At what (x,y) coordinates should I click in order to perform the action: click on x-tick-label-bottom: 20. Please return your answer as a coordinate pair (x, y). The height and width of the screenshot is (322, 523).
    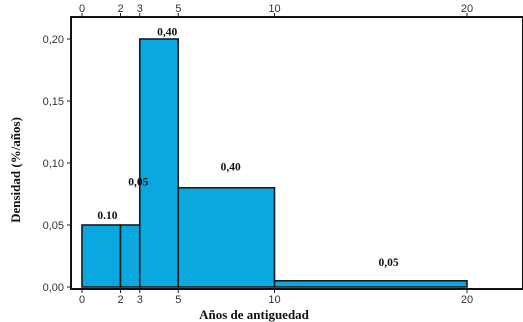
    Looking at the image, I should click on (467, 300).